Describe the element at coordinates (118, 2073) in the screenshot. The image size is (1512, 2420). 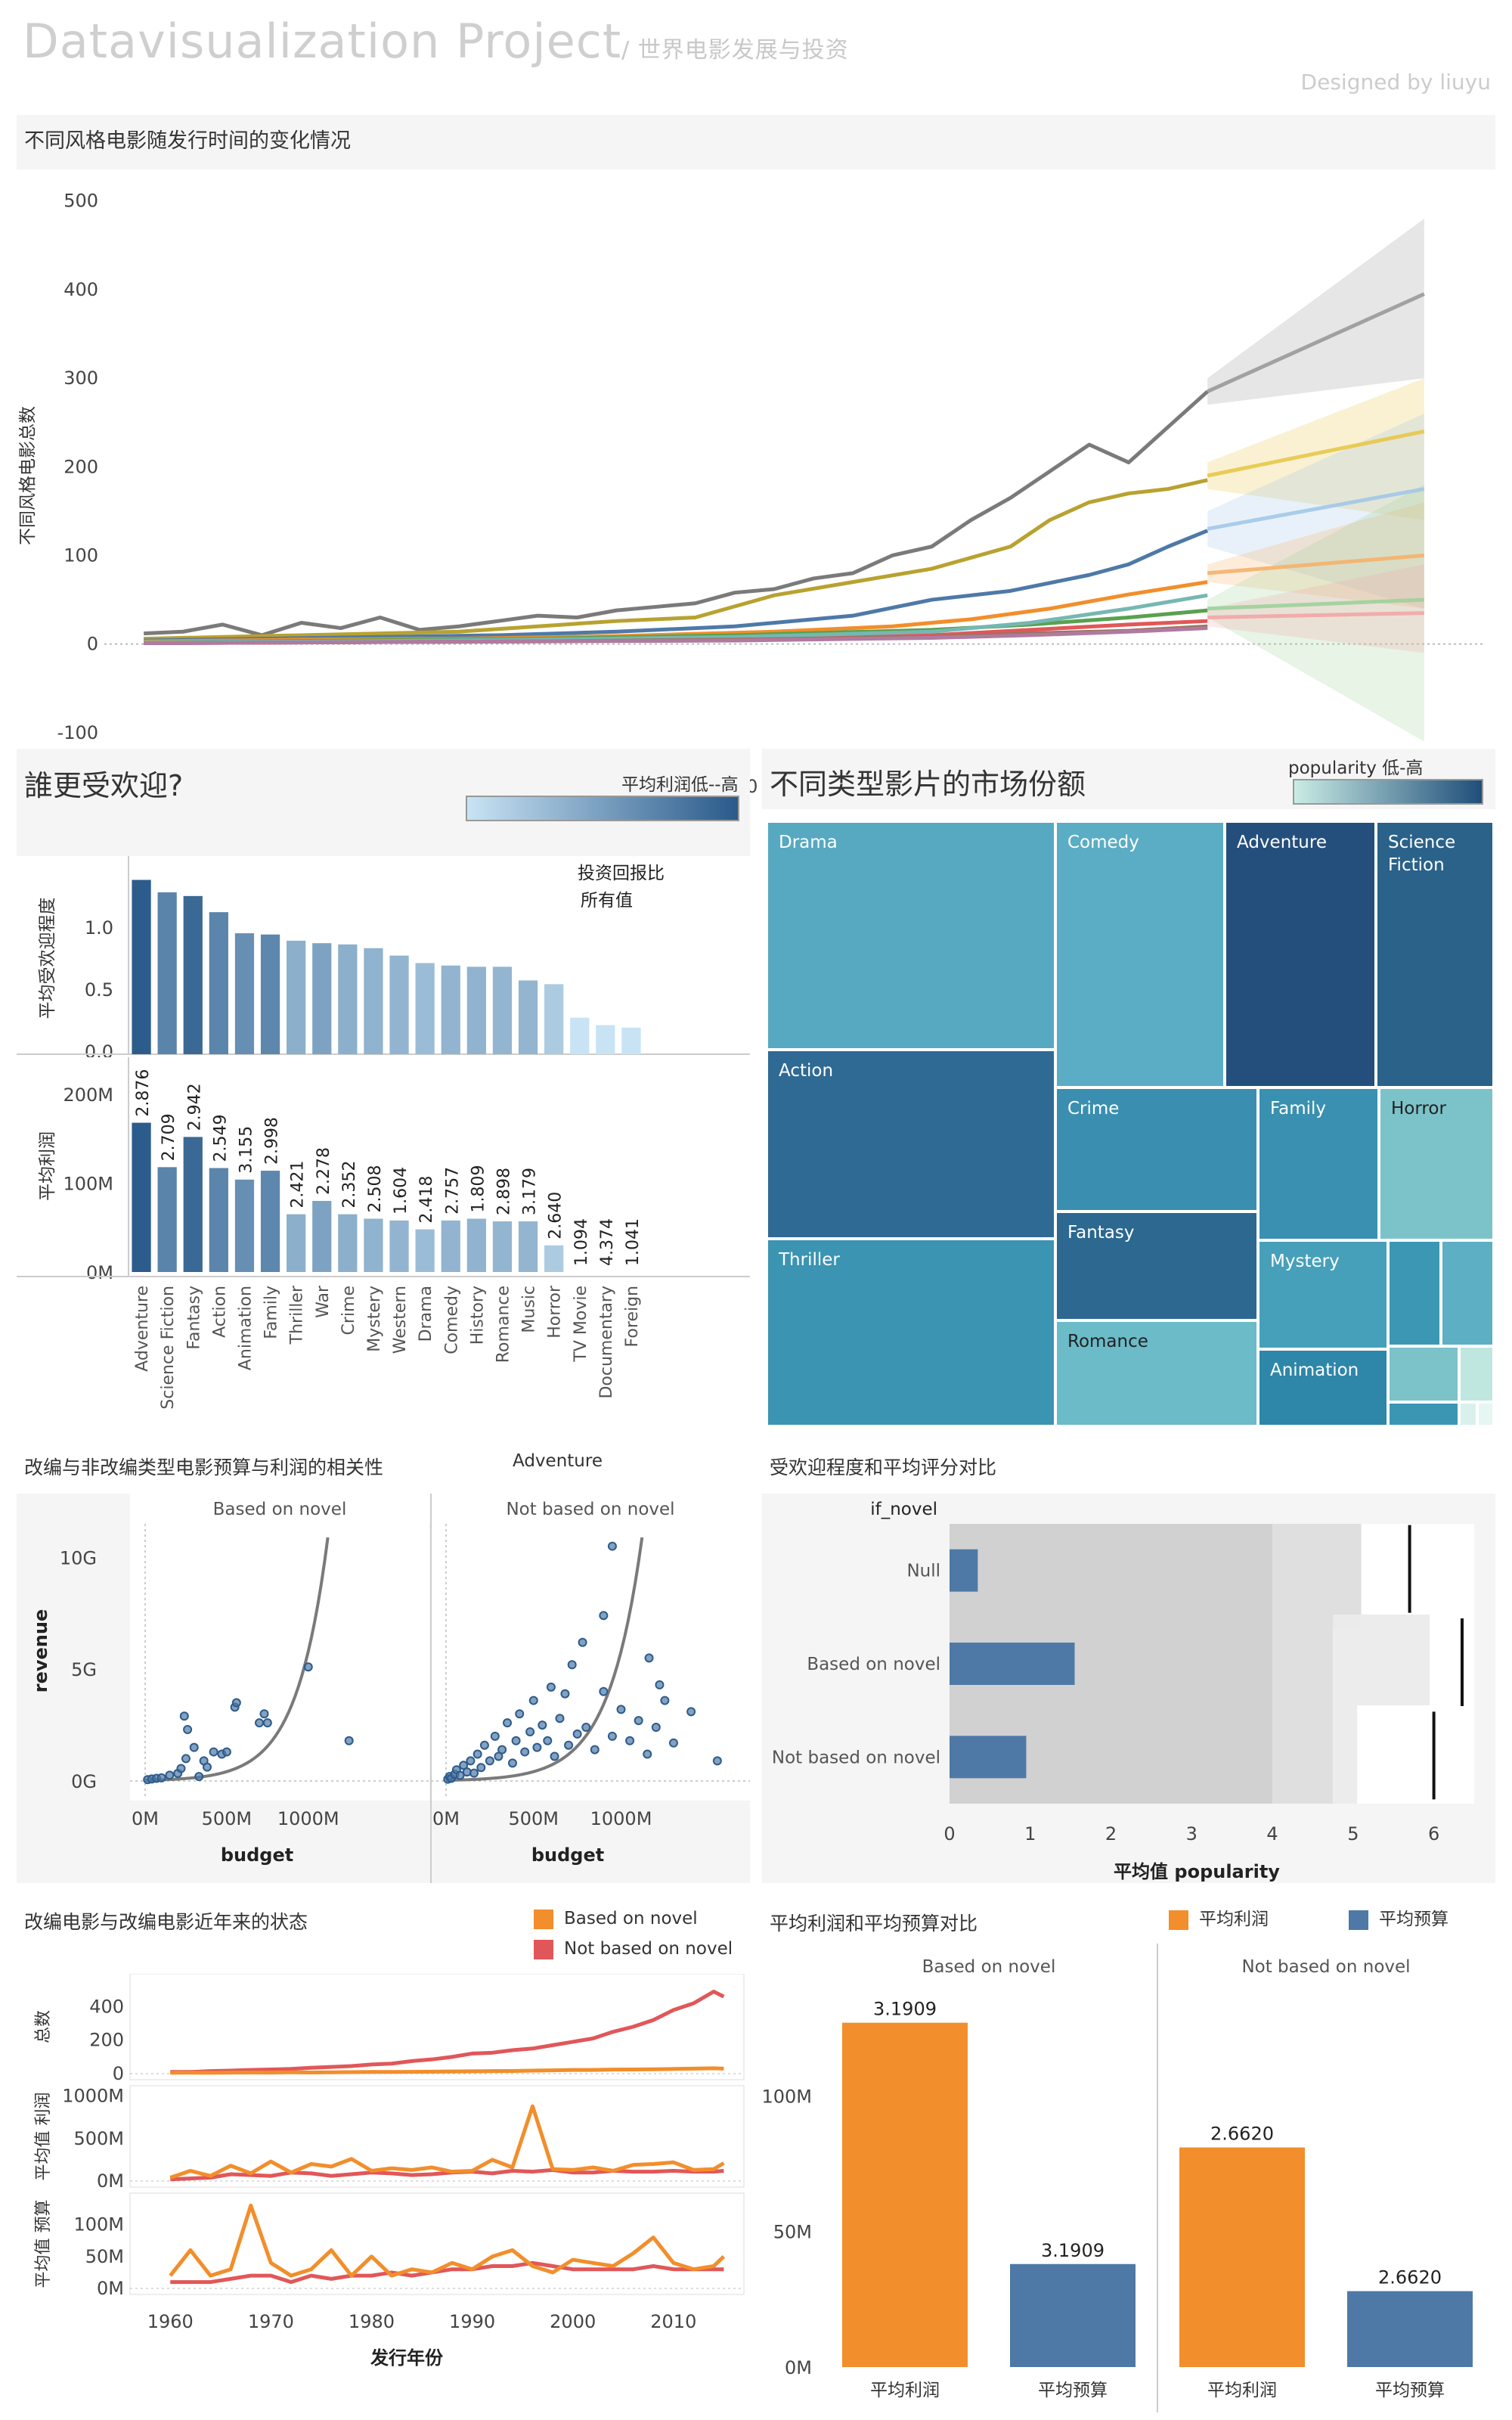
I see `y-tick-label: 0` at that location.